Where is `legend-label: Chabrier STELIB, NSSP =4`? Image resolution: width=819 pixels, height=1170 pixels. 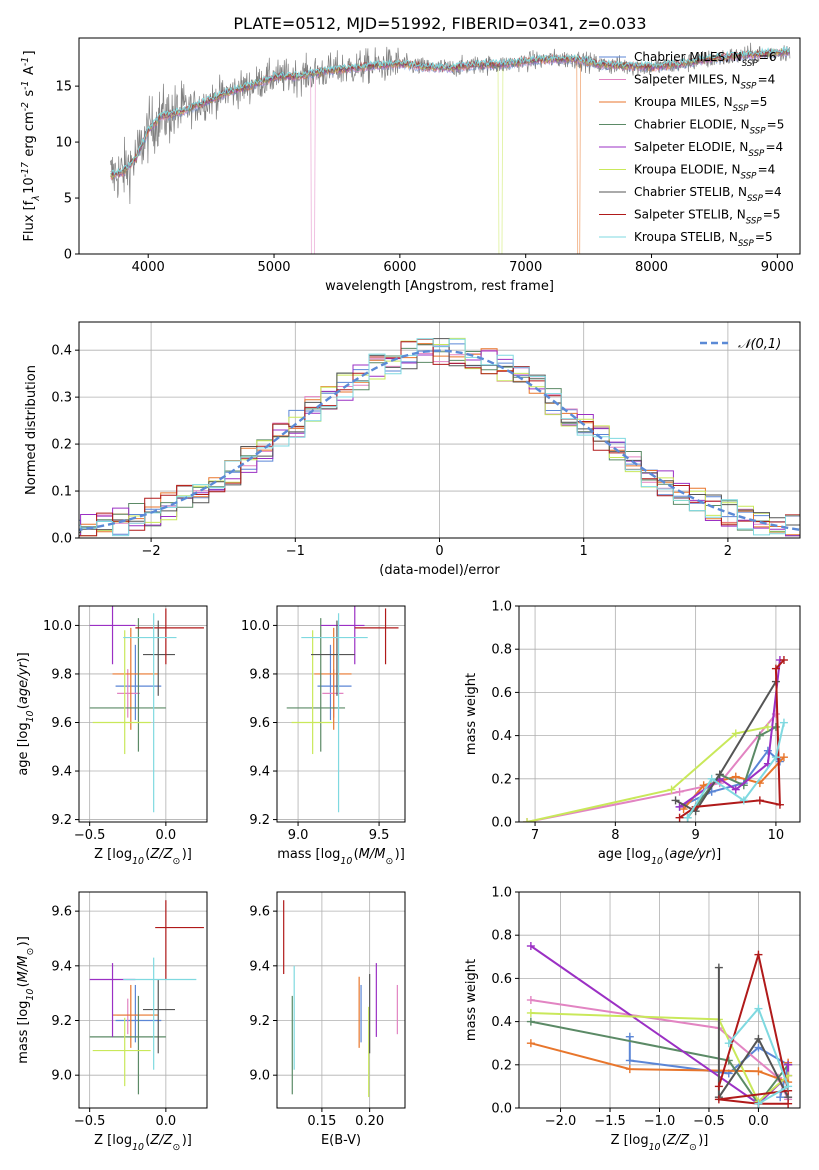 legend-label: Chabrier STELIB, NSSP =4 is located at coordinates (708, 194).